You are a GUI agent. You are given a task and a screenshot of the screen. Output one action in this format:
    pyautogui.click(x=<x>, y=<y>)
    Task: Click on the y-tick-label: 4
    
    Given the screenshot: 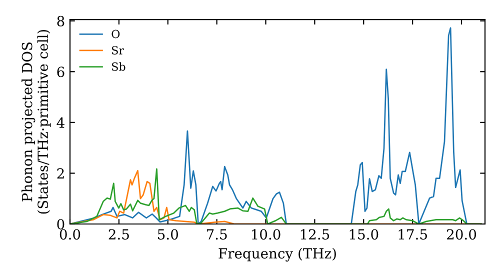 What is the action you would take?
    pyautogui.click(x=60, y=122)
    